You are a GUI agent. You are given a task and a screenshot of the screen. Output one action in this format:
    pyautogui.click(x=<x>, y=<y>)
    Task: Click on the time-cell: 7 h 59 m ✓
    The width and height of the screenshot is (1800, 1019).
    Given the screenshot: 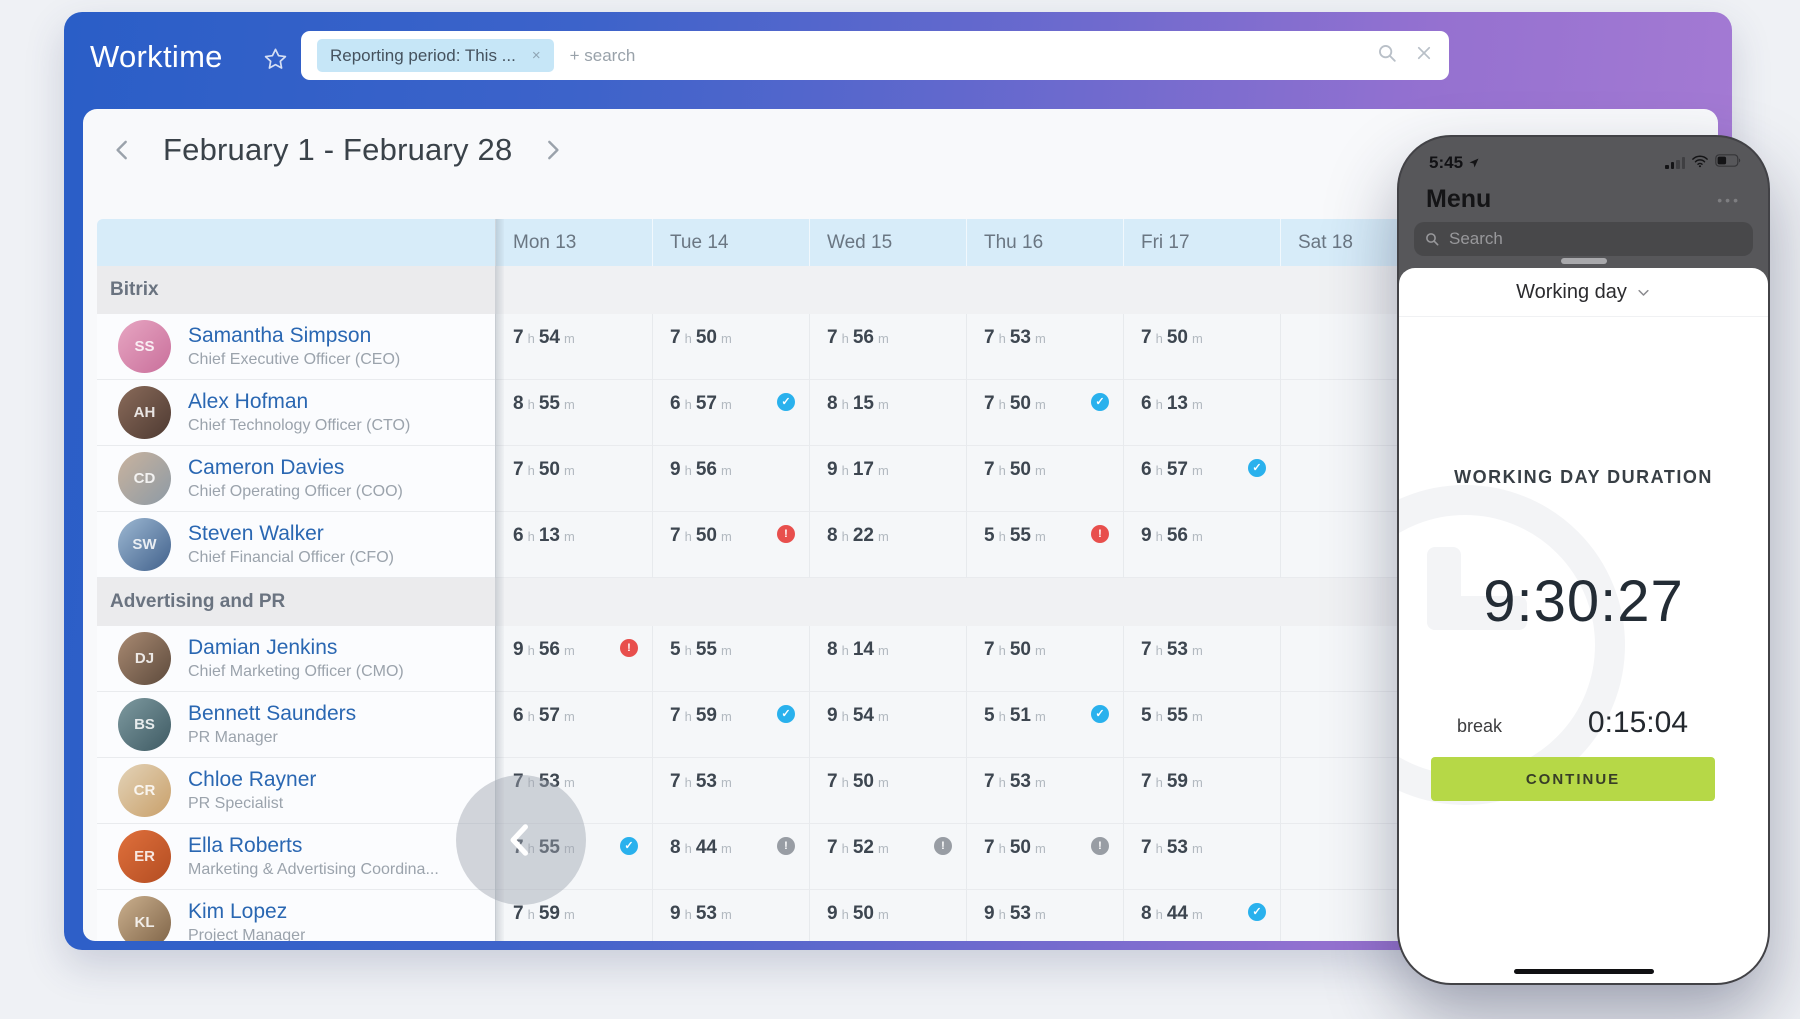 What is the action you would take?
    pyautogui.click(x=730, y=725)
    